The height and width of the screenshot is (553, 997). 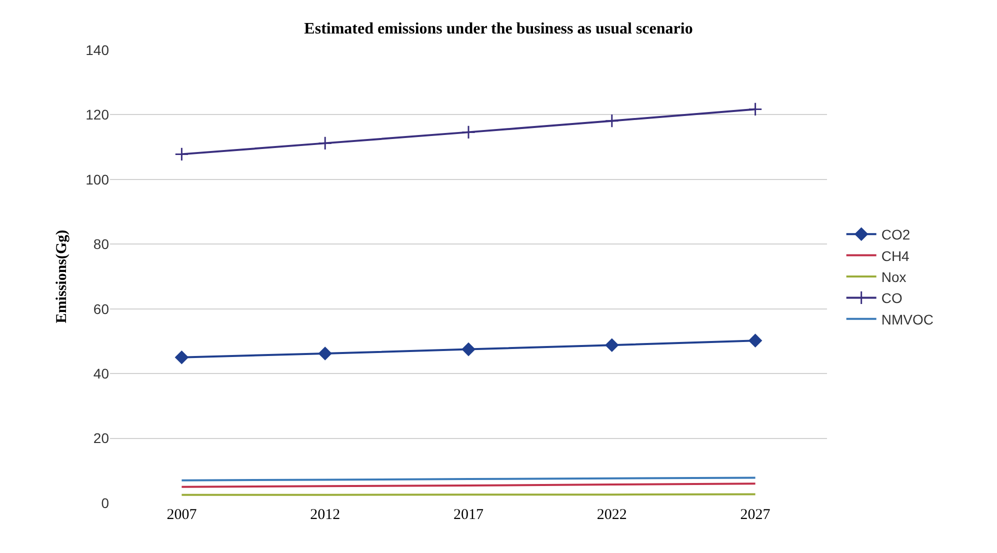 What do you see at coordinates (469, 515) in the screenshot?
I see `x-tick-label: 2017` at bounding box center [469, 515].